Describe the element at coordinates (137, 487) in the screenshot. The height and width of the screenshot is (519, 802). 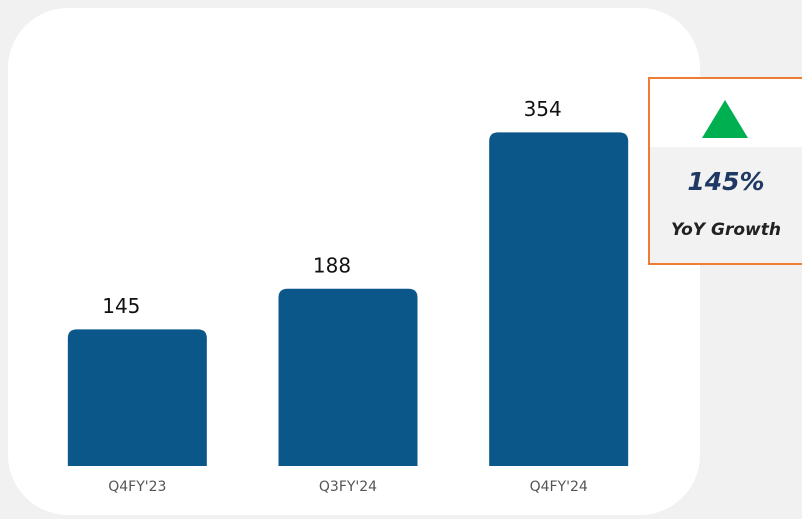
I see `x-tick-label: Q4FY'23` at that location.